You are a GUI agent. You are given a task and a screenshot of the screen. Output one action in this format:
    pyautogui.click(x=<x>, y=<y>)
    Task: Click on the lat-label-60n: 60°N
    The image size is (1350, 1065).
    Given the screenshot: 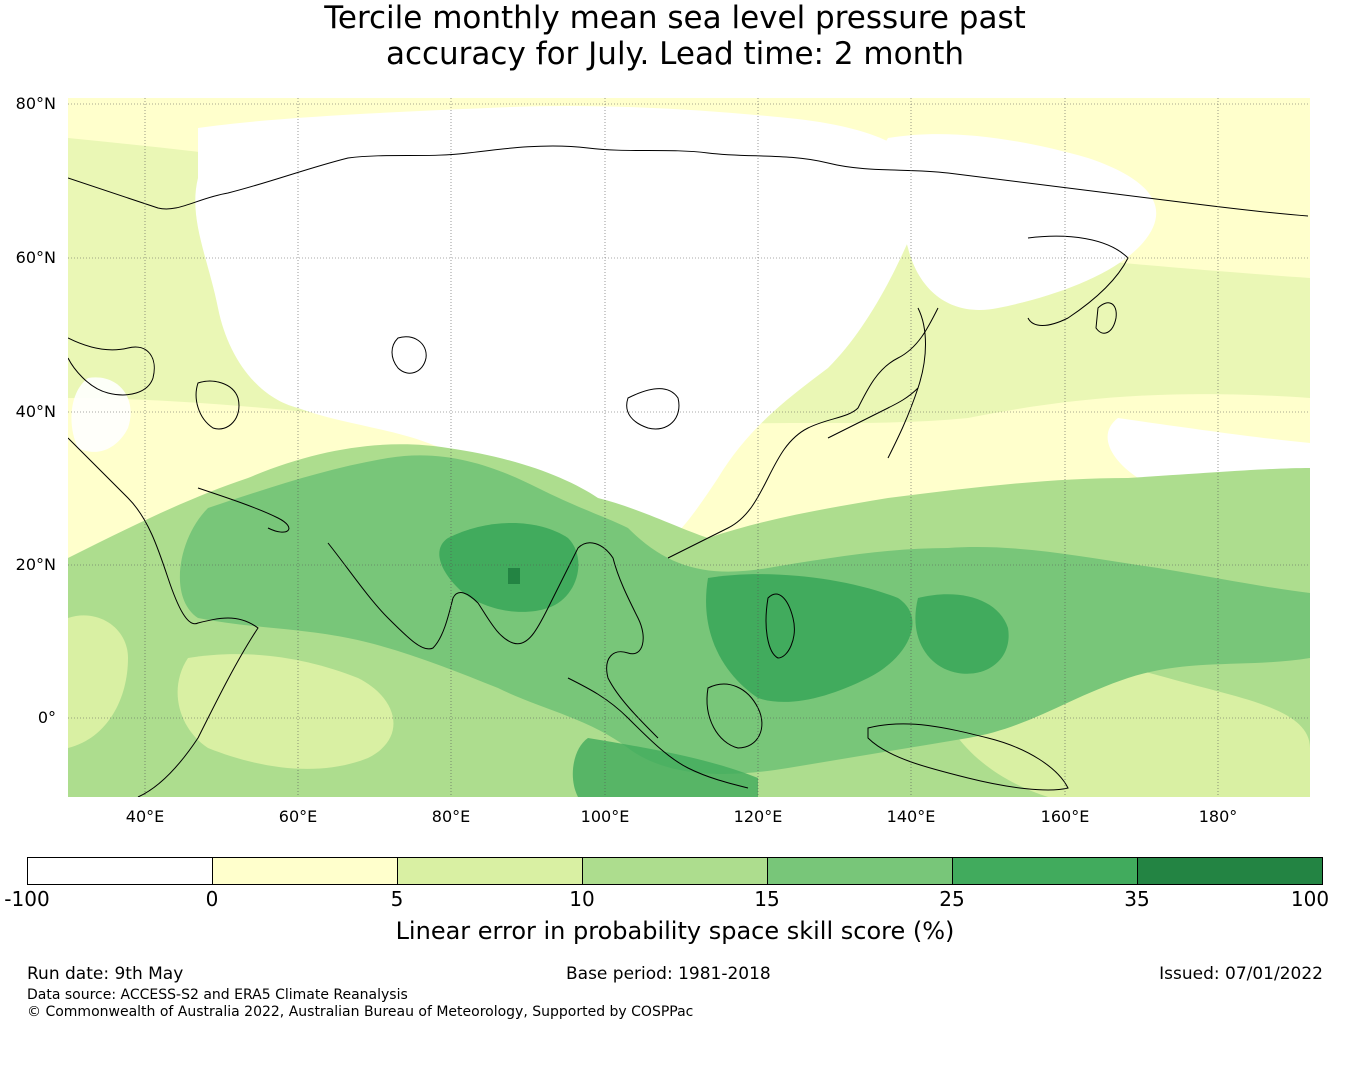 What is the action you would take?
    pyautogui.click(x=35, y=257)
    